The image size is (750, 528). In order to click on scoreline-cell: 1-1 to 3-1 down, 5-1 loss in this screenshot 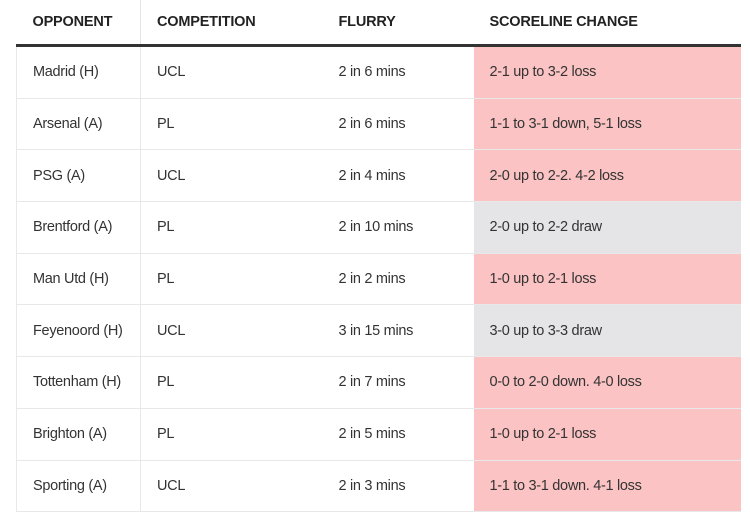, I will do `click(607, 124)`.